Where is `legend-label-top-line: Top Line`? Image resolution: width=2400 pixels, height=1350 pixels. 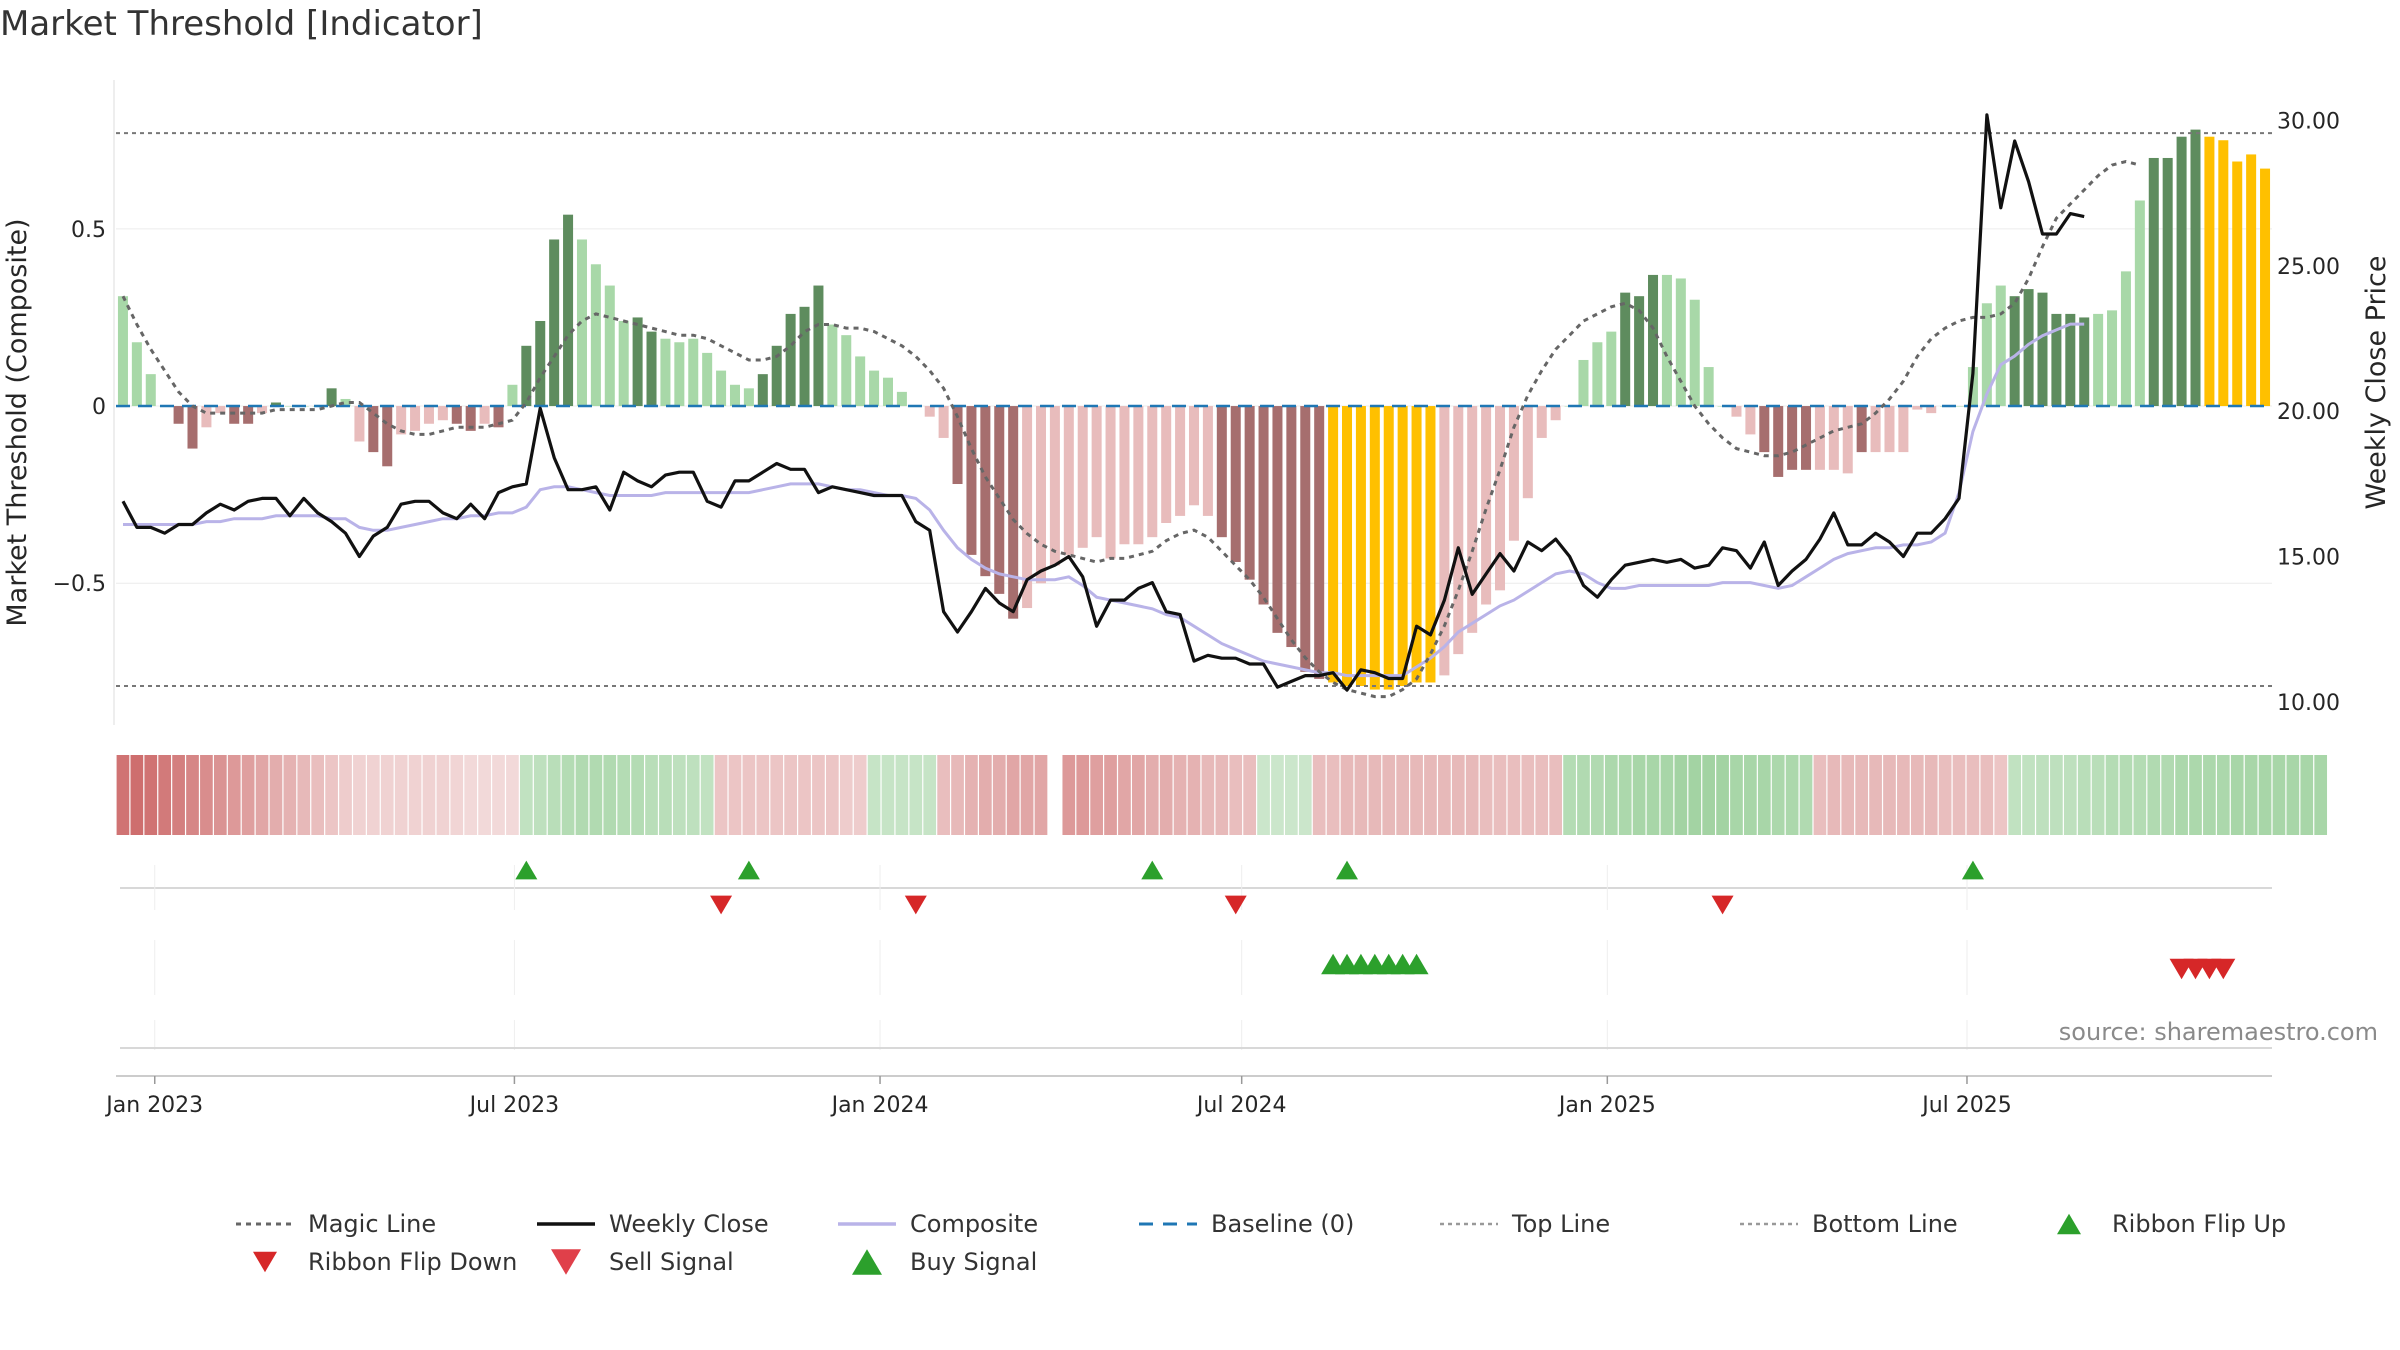
legend-label-top-line: Top Line is located at coordinates (1560, 1224).